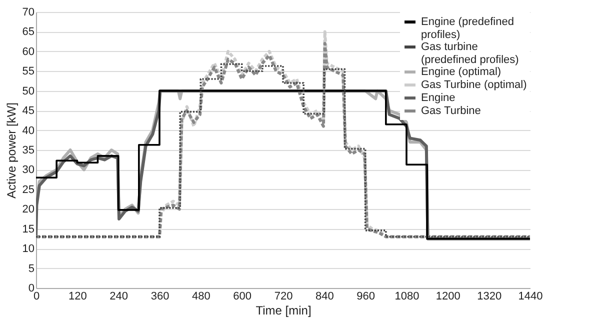 Image resolution: width=590 pixels, height=325 pixels. What do you see at coordinates (451, 111) in the screenshot?
I see `legend-label: Gas Turbine` at bounding box center [451, 111].